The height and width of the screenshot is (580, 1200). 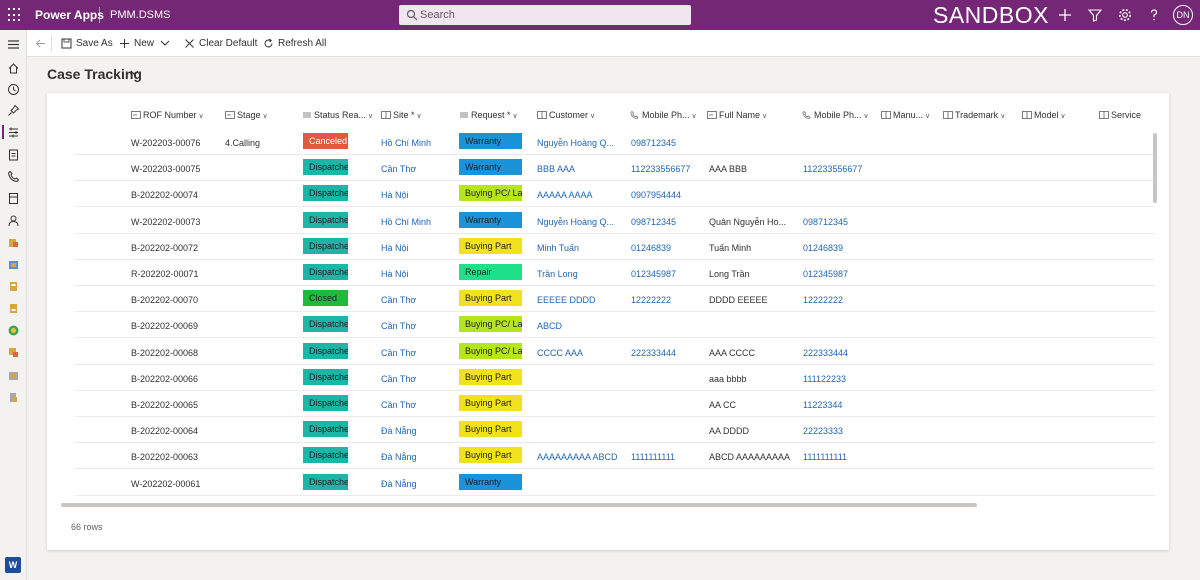 What do you see at coordinates (13, 154) in the screenshot?
I see `clipboard-icon` at bounding box center [13, 154].